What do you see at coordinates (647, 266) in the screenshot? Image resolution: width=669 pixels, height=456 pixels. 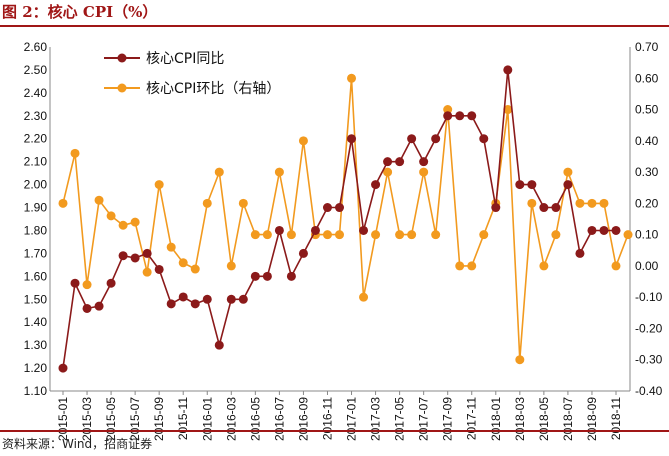 I see `right-tick-label: 0.00` at bounding box center [647, 266].